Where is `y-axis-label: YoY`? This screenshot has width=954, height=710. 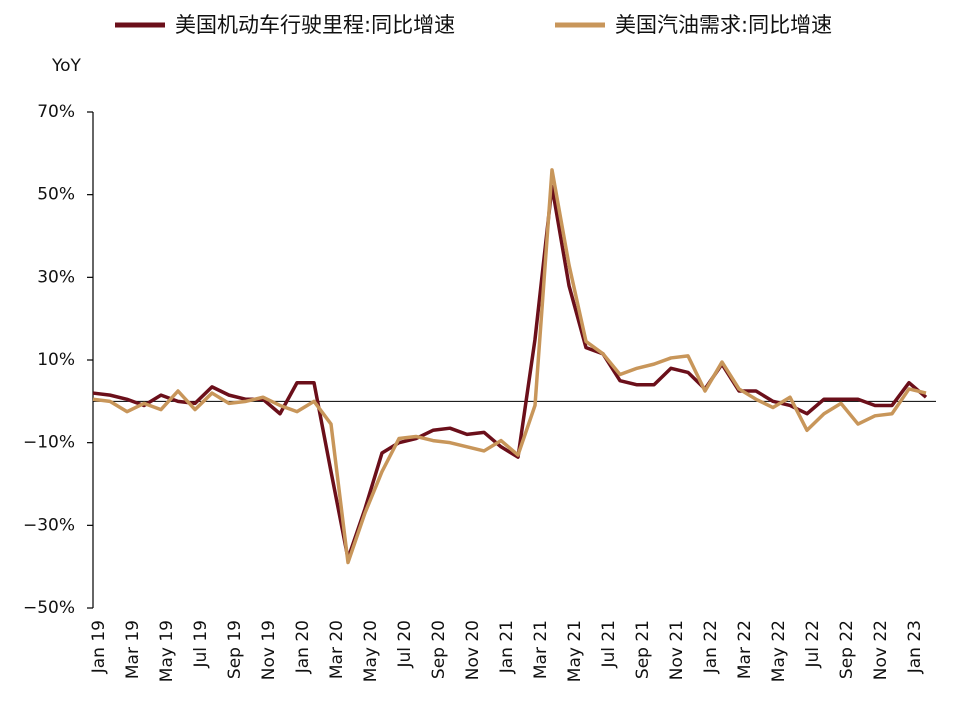 y-axis-label: YoY is located at coordinates (66, 66).